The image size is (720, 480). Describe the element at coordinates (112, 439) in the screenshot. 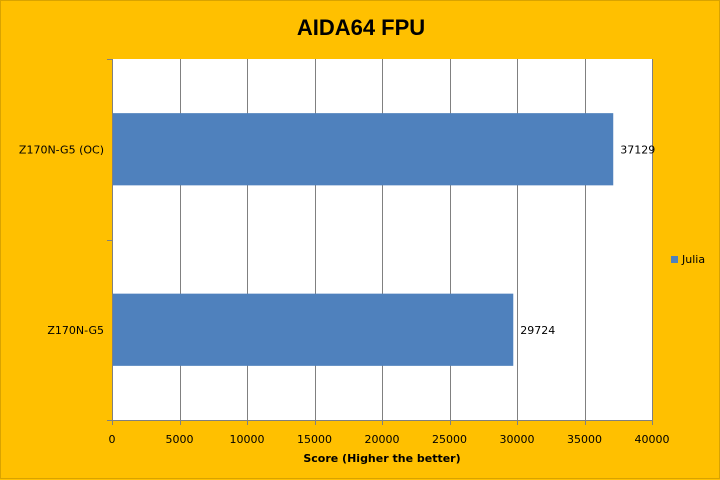

I see `x-tick-label: 0` at that location.